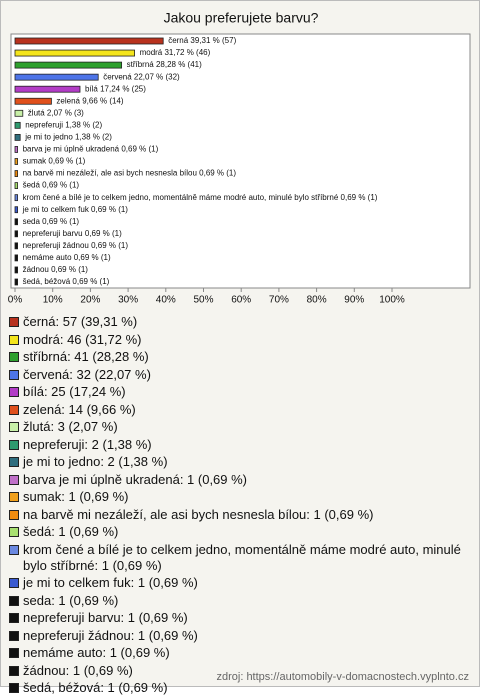 This screenshot has height=698, width=480. I want to click on bar-label: černá 39,31 % (57), so click(202, 40).